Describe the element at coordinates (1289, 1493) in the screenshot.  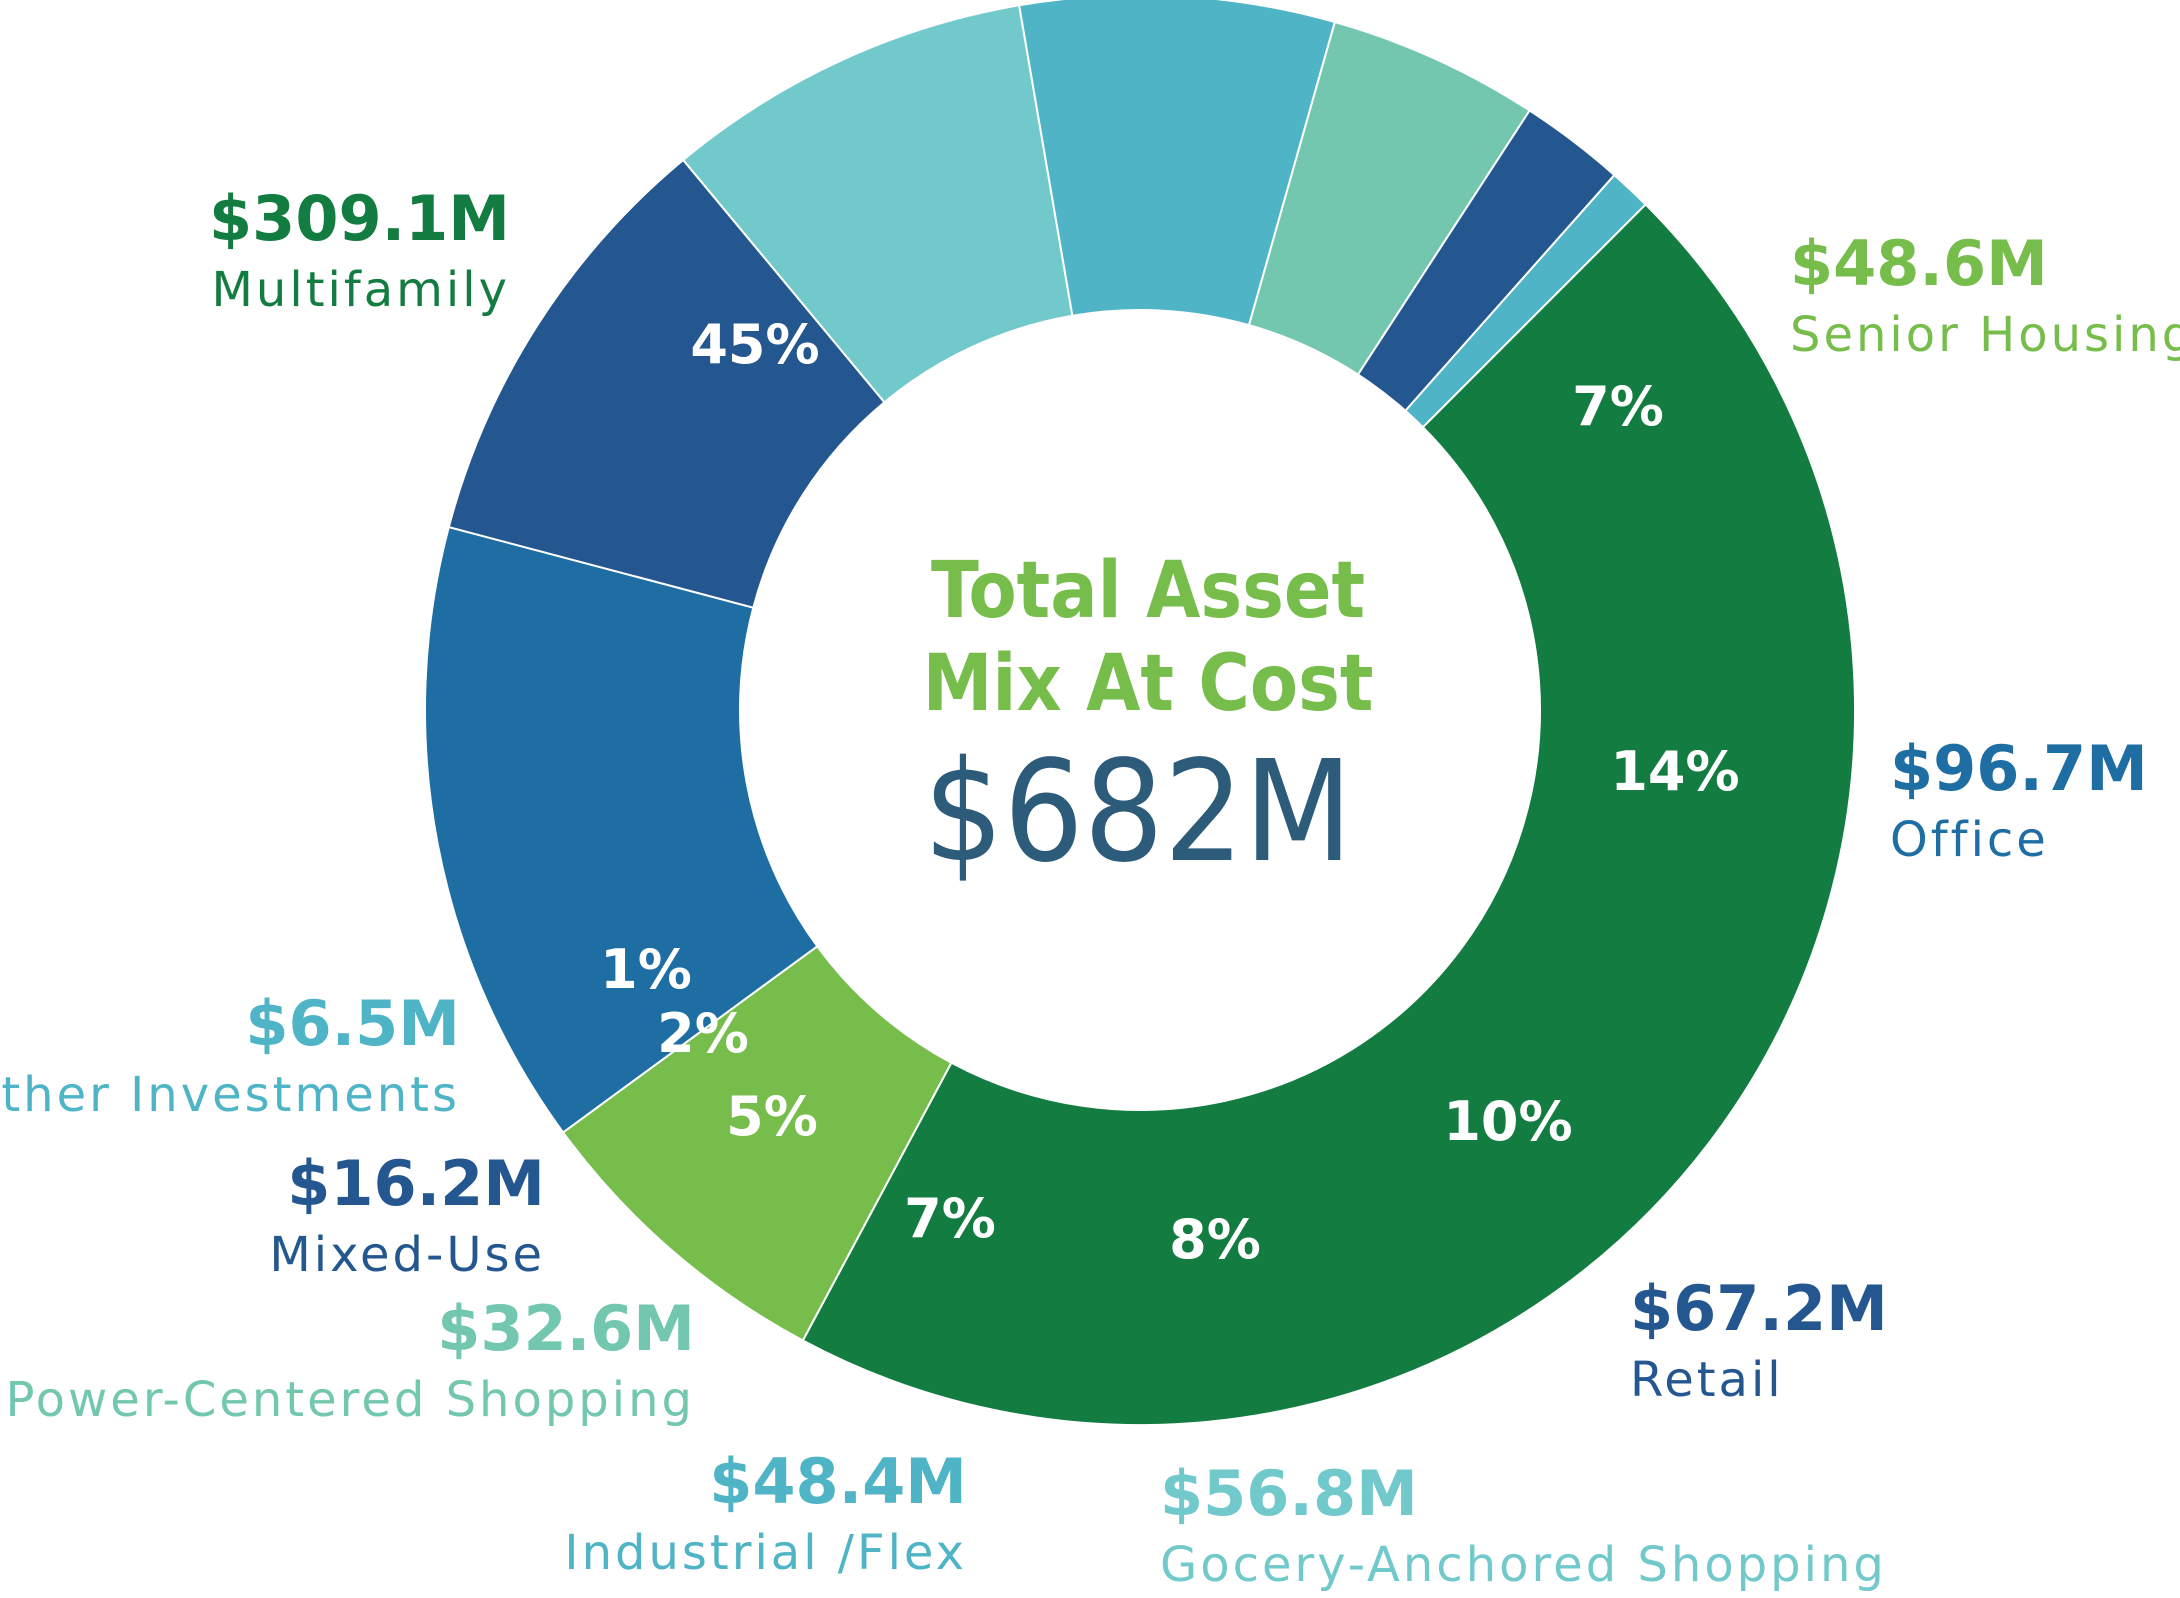
I see `amount-label-gocery-anchored-shopping: $56.8M` at that location.